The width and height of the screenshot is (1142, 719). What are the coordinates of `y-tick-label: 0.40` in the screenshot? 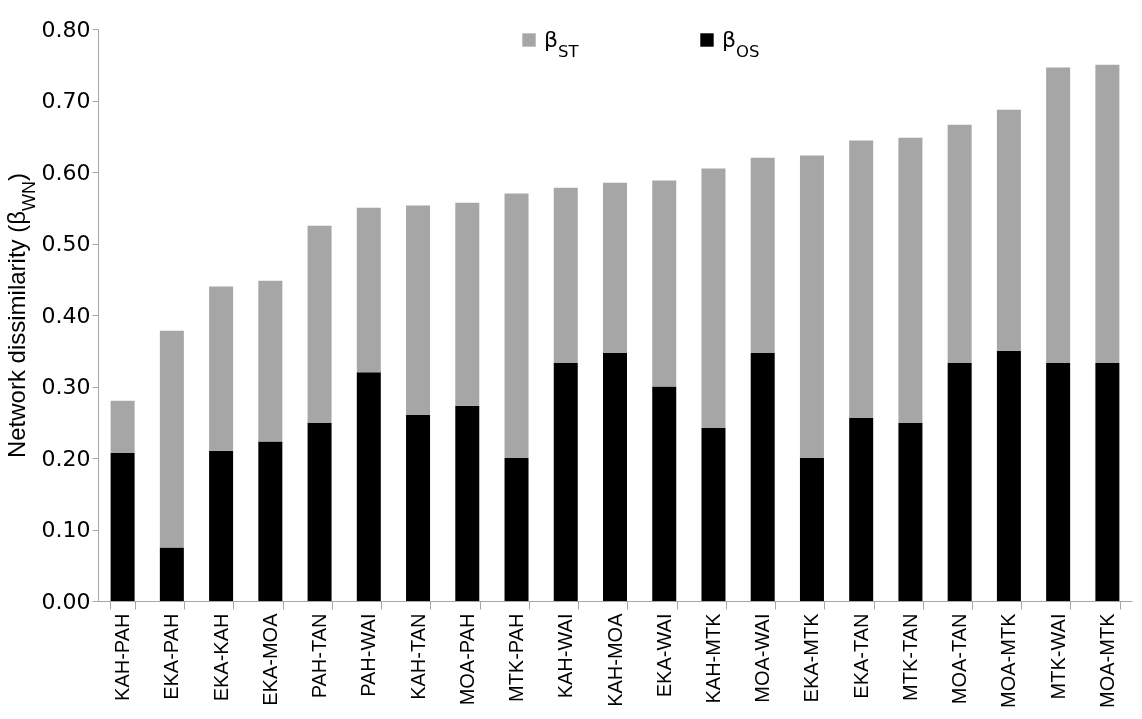 It's located at (66, 315).